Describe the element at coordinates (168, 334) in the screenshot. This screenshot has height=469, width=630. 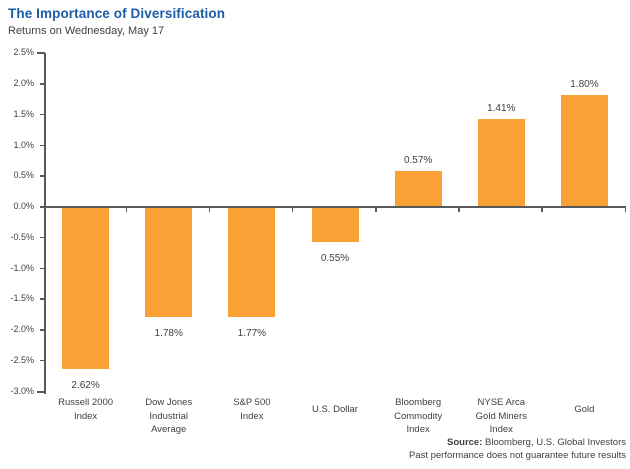
I see `bar-value-label: 1.78%` at that location.